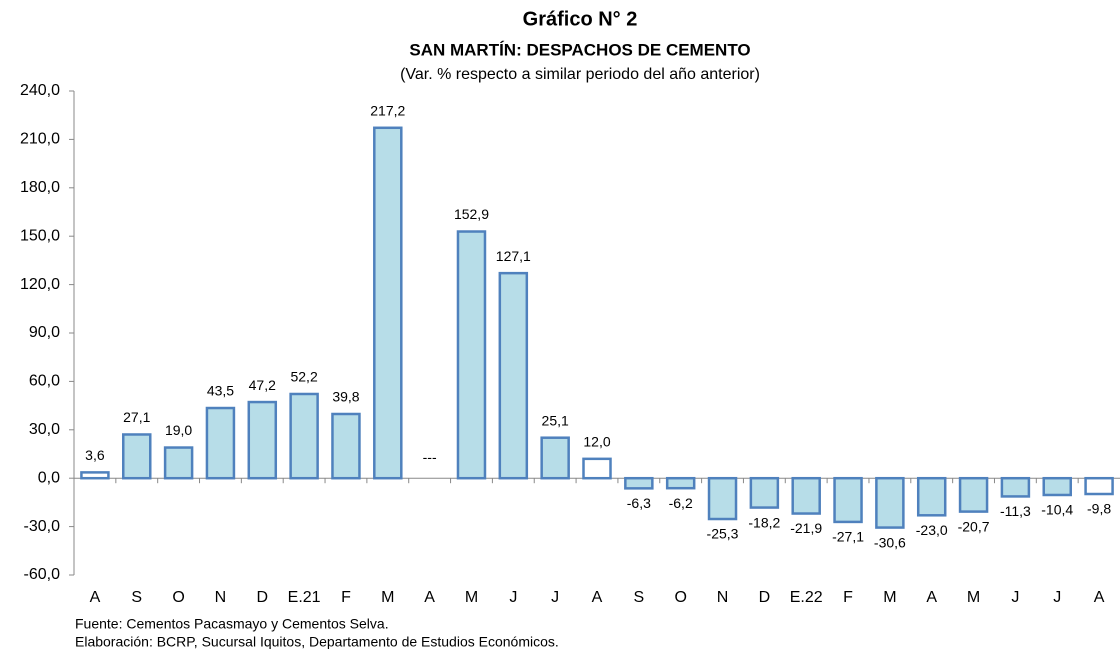 The height and width of the screenshot is (649, 1120). Describe the element at coordinates (764, 522) in the screenshot. I see `data-label: -18,2` at that location.